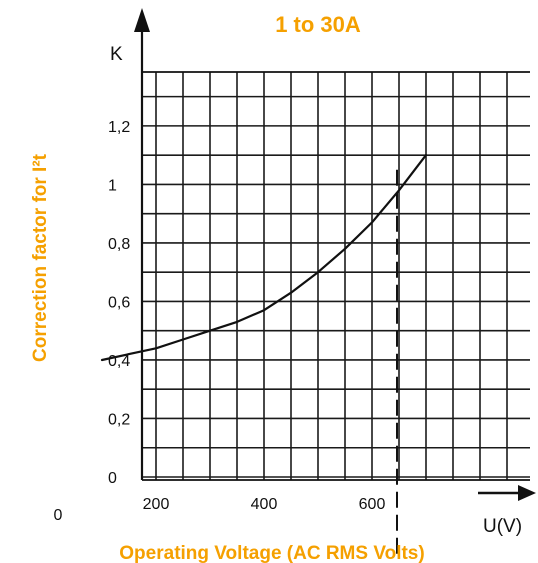 This screenshot has height=563, width=538. What do you see at coordinates (119, 419) in the screenshot?
I see `y-tick-label: 0,2` at bounding box center [119, 419].